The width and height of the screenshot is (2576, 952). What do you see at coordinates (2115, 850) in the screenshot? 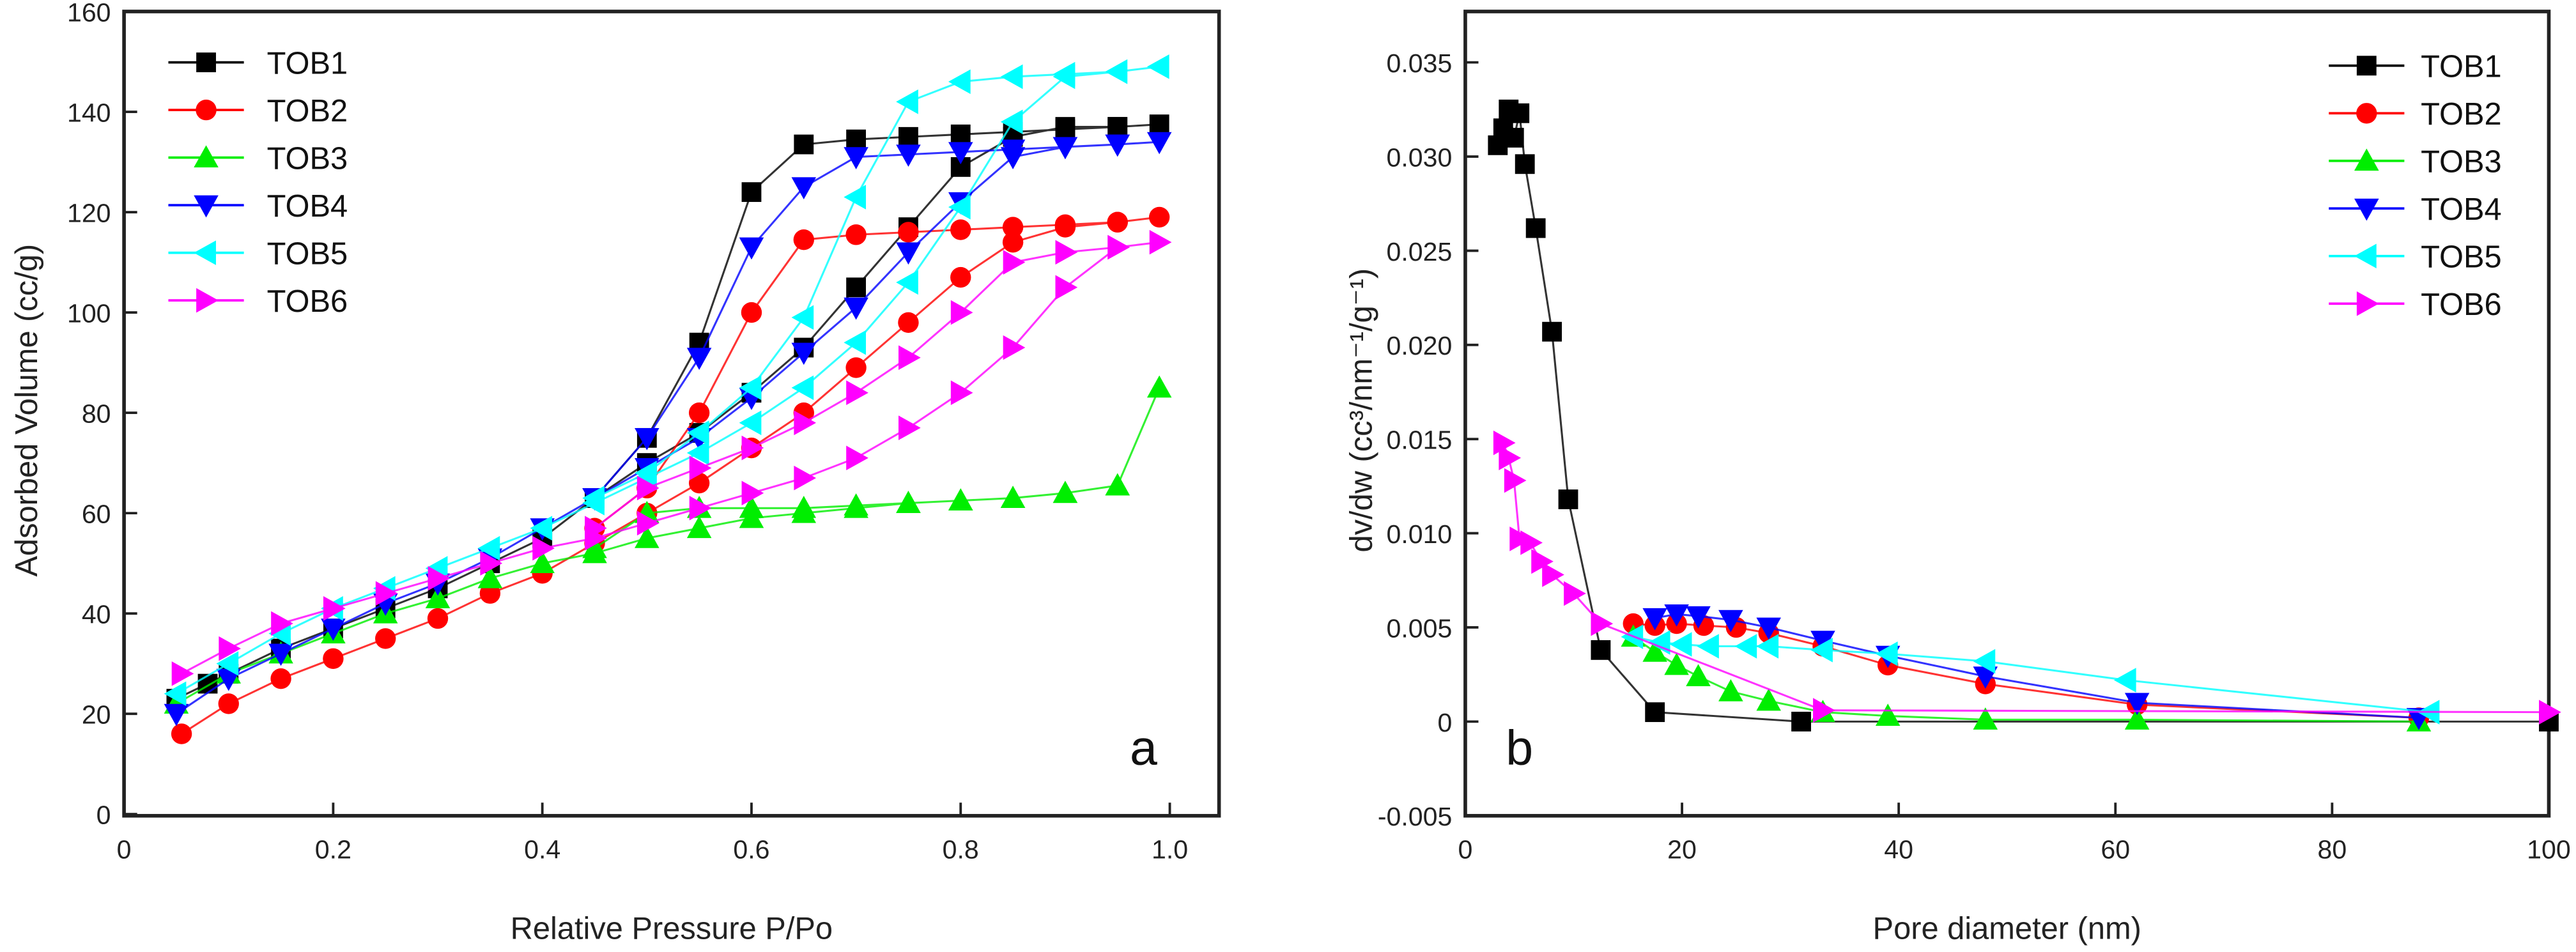
I see `x-tick-label: 60` at bounding box center [2115, 850].